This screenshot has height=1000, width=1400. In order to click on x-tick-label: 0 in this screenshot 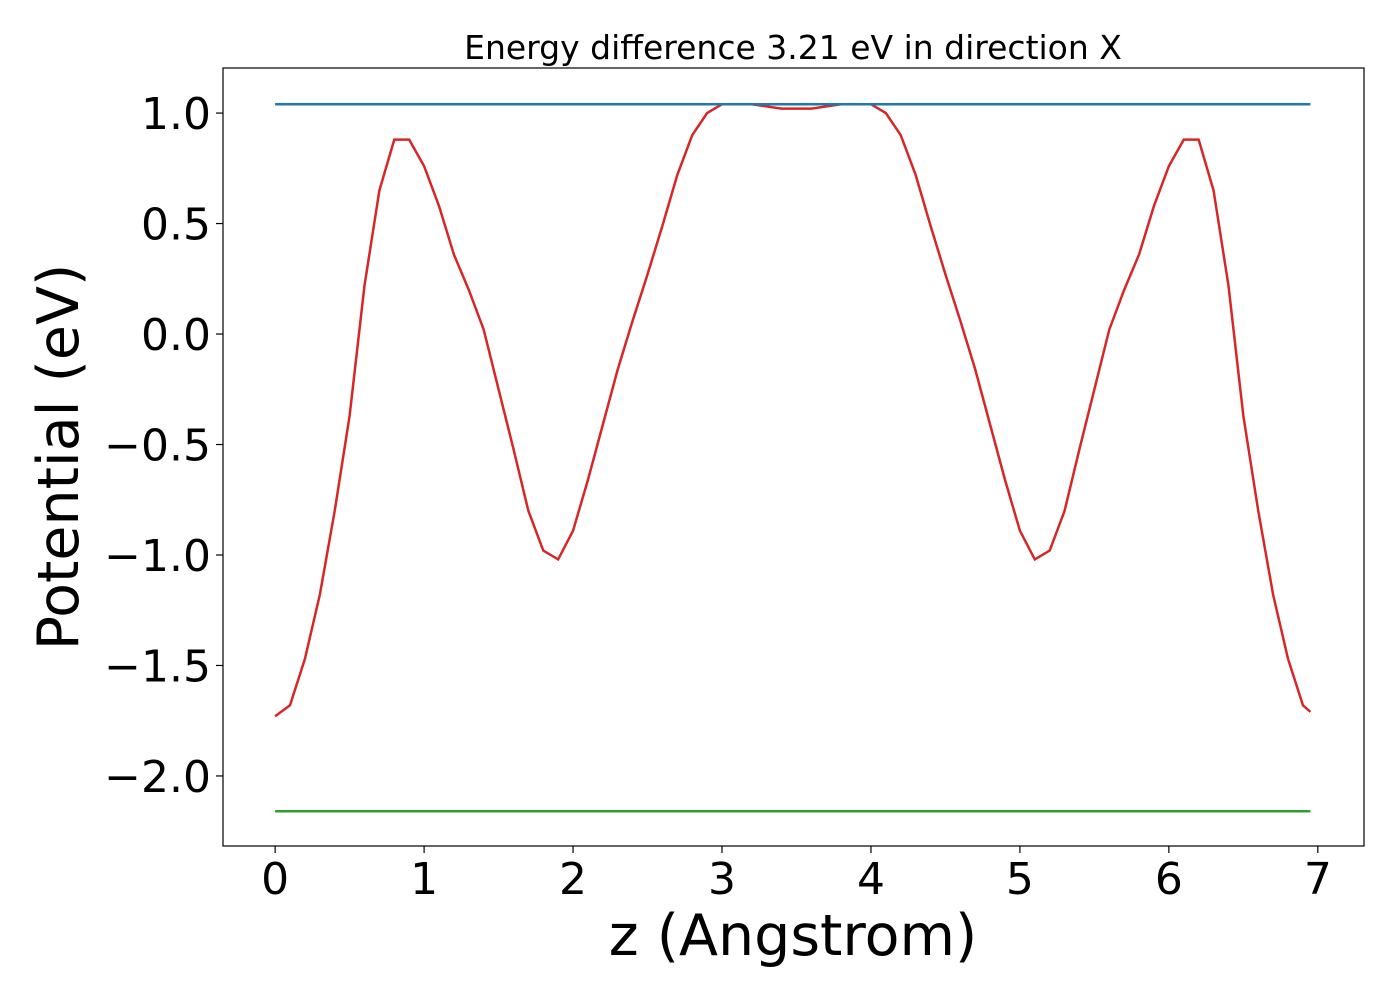, I will do `click(275, 879)`.